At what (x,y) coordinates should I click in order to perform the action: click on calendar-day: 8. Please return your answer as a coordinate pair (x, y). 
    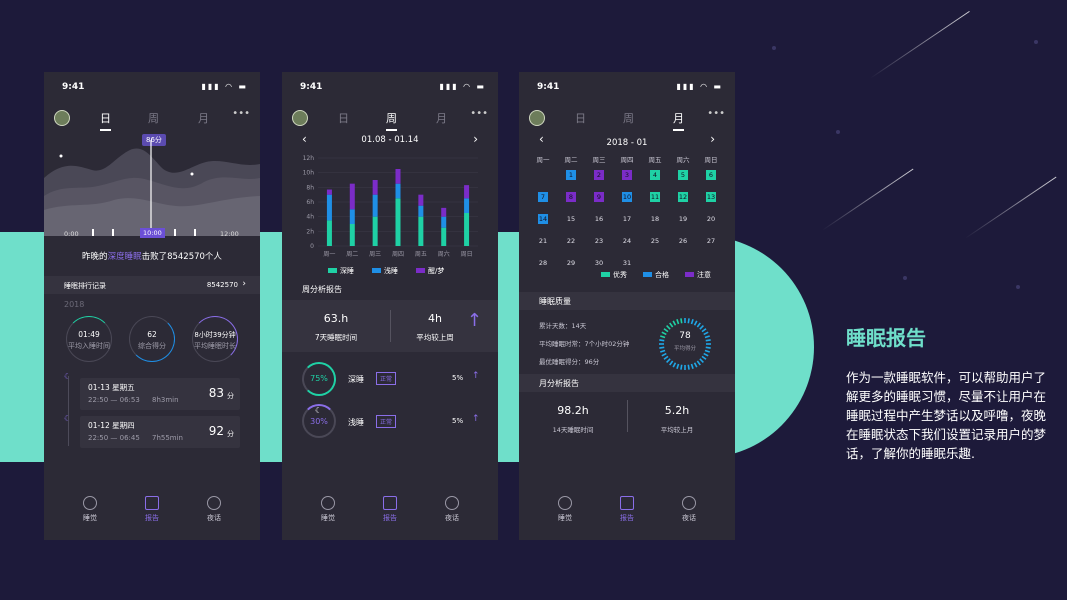
    Looking at the image, I should click on (571, 197).